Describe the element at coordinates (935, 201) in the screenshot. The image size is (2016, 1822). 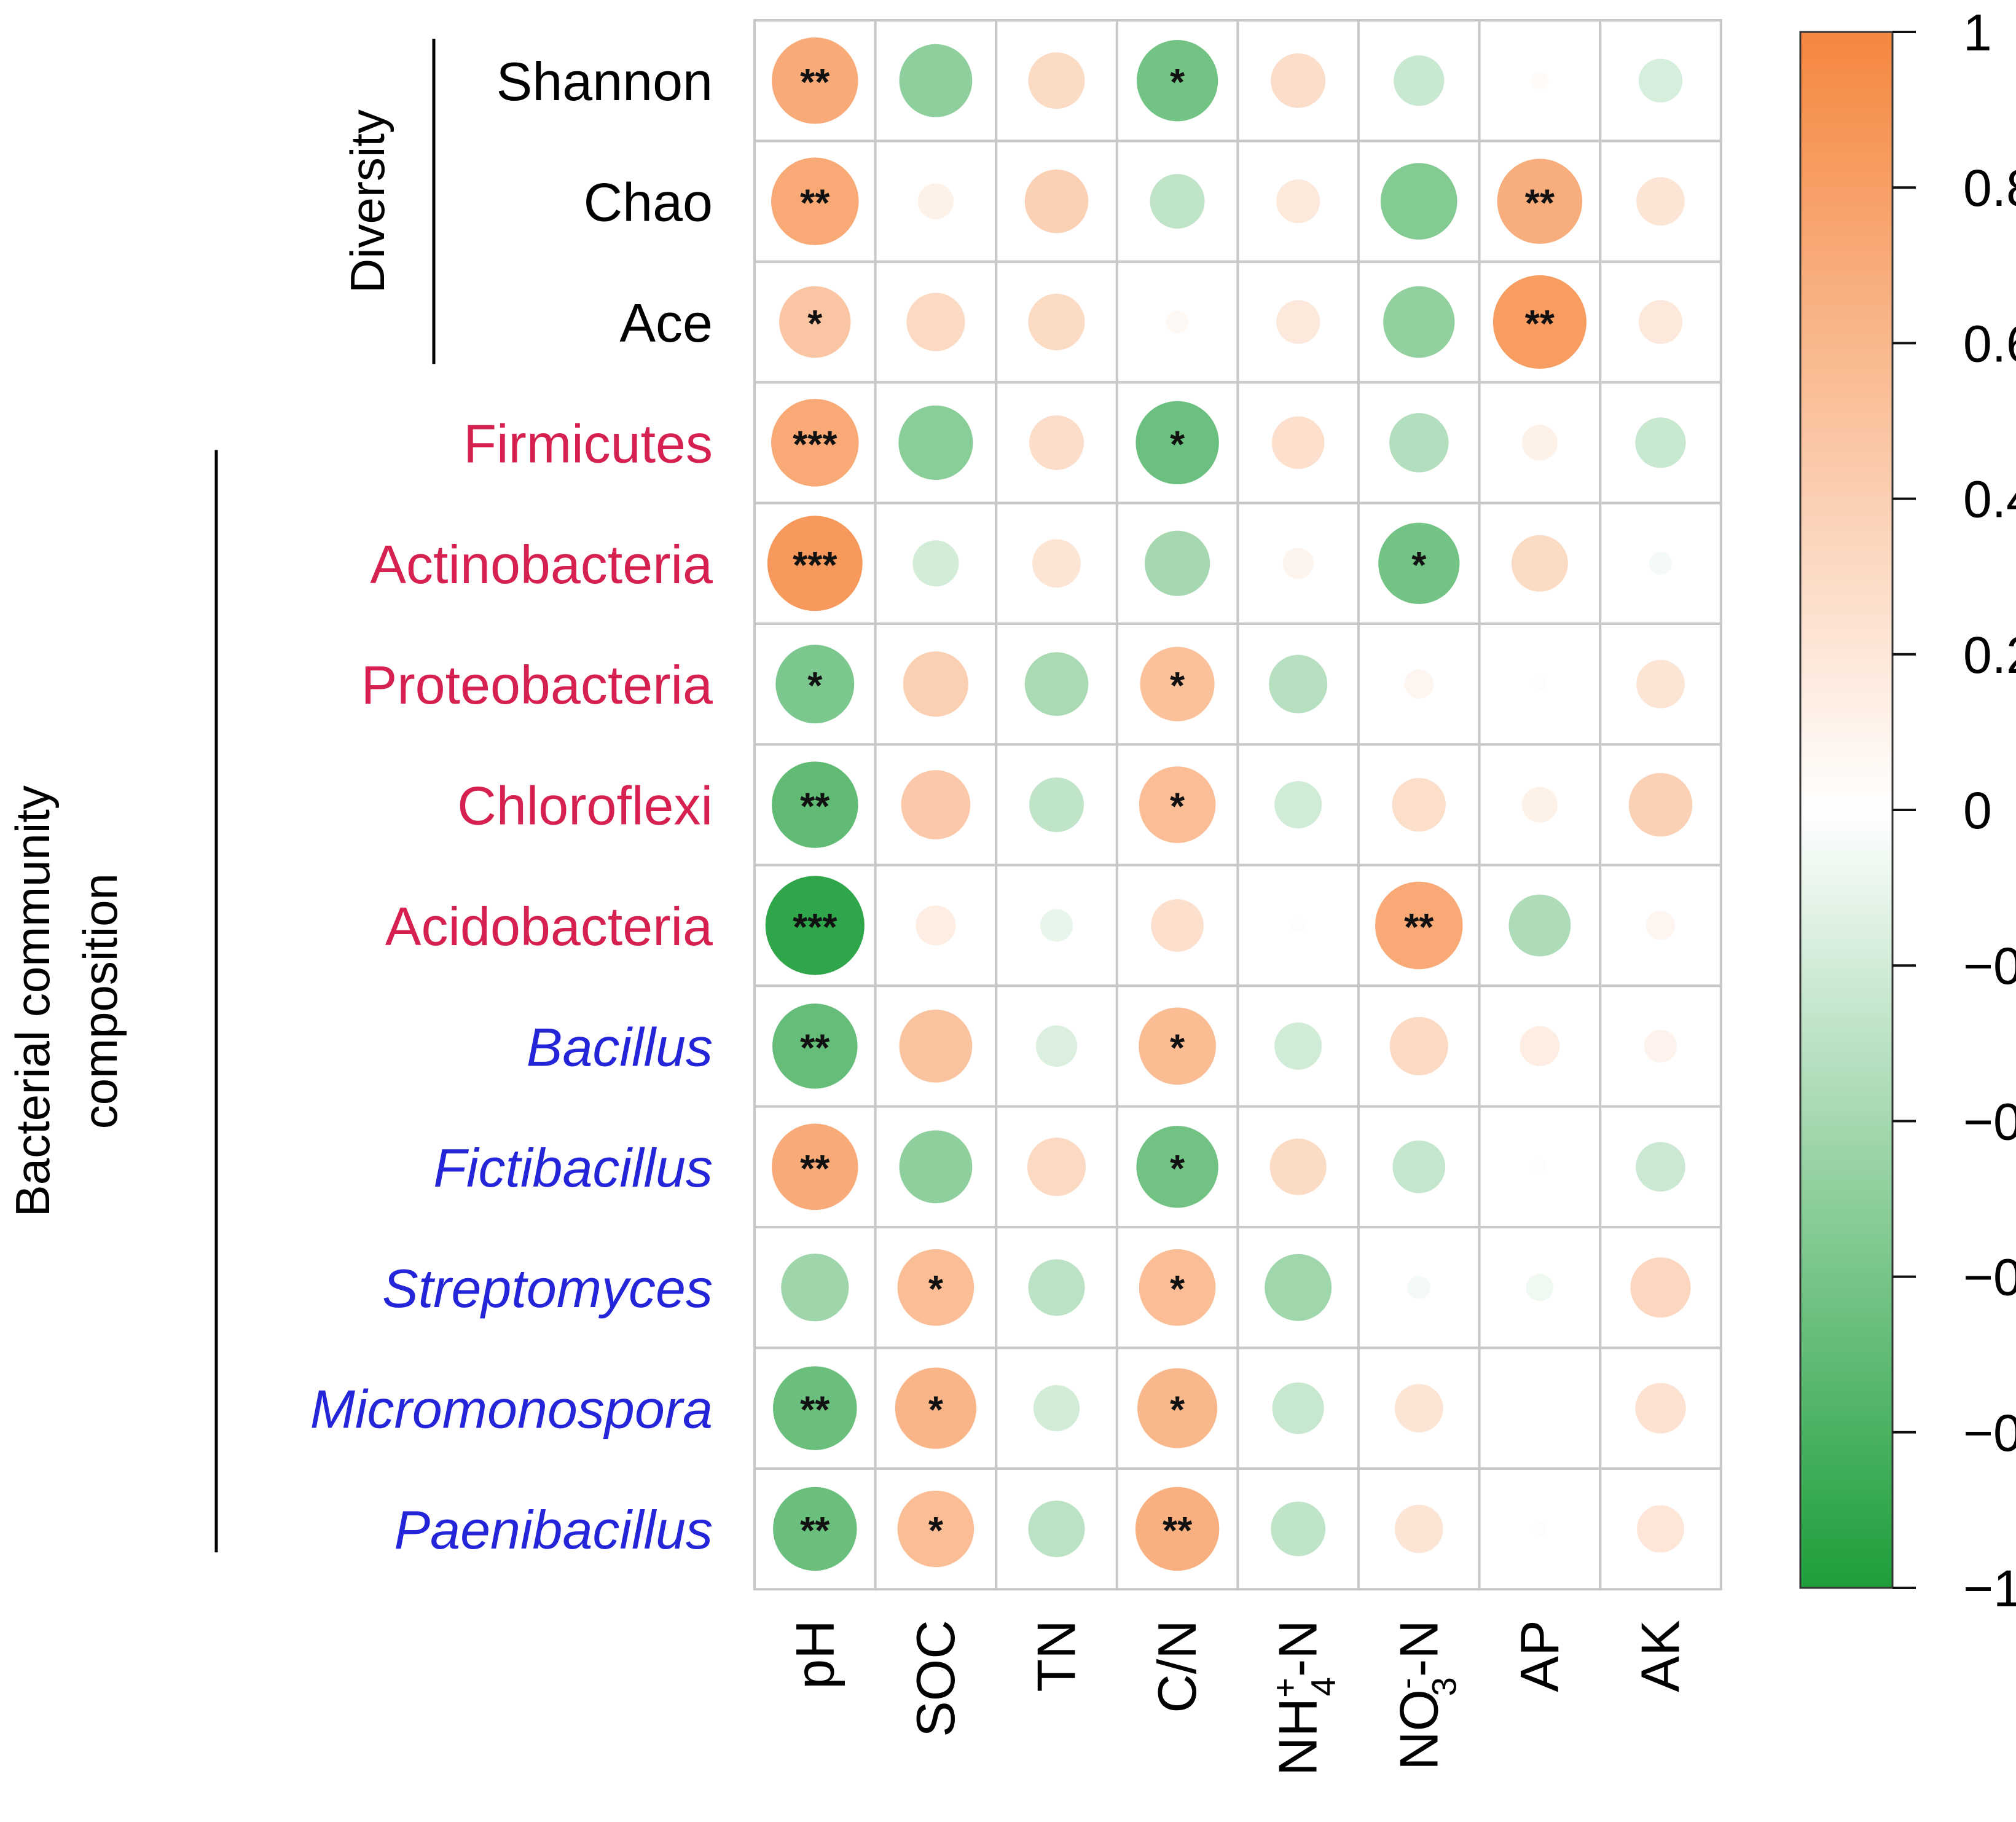
I see `corr-circle-chao-soc` at that location.